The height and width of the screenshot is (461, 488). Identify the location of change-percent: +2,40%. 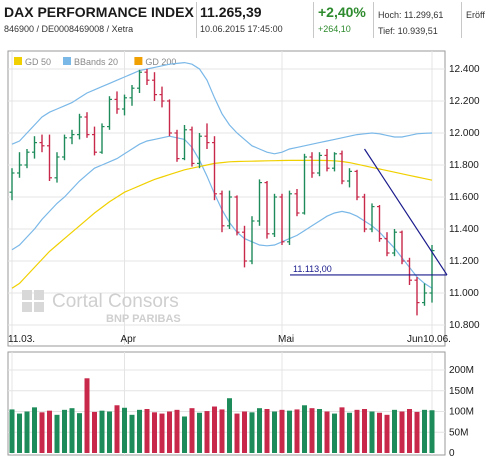
(342, 12).